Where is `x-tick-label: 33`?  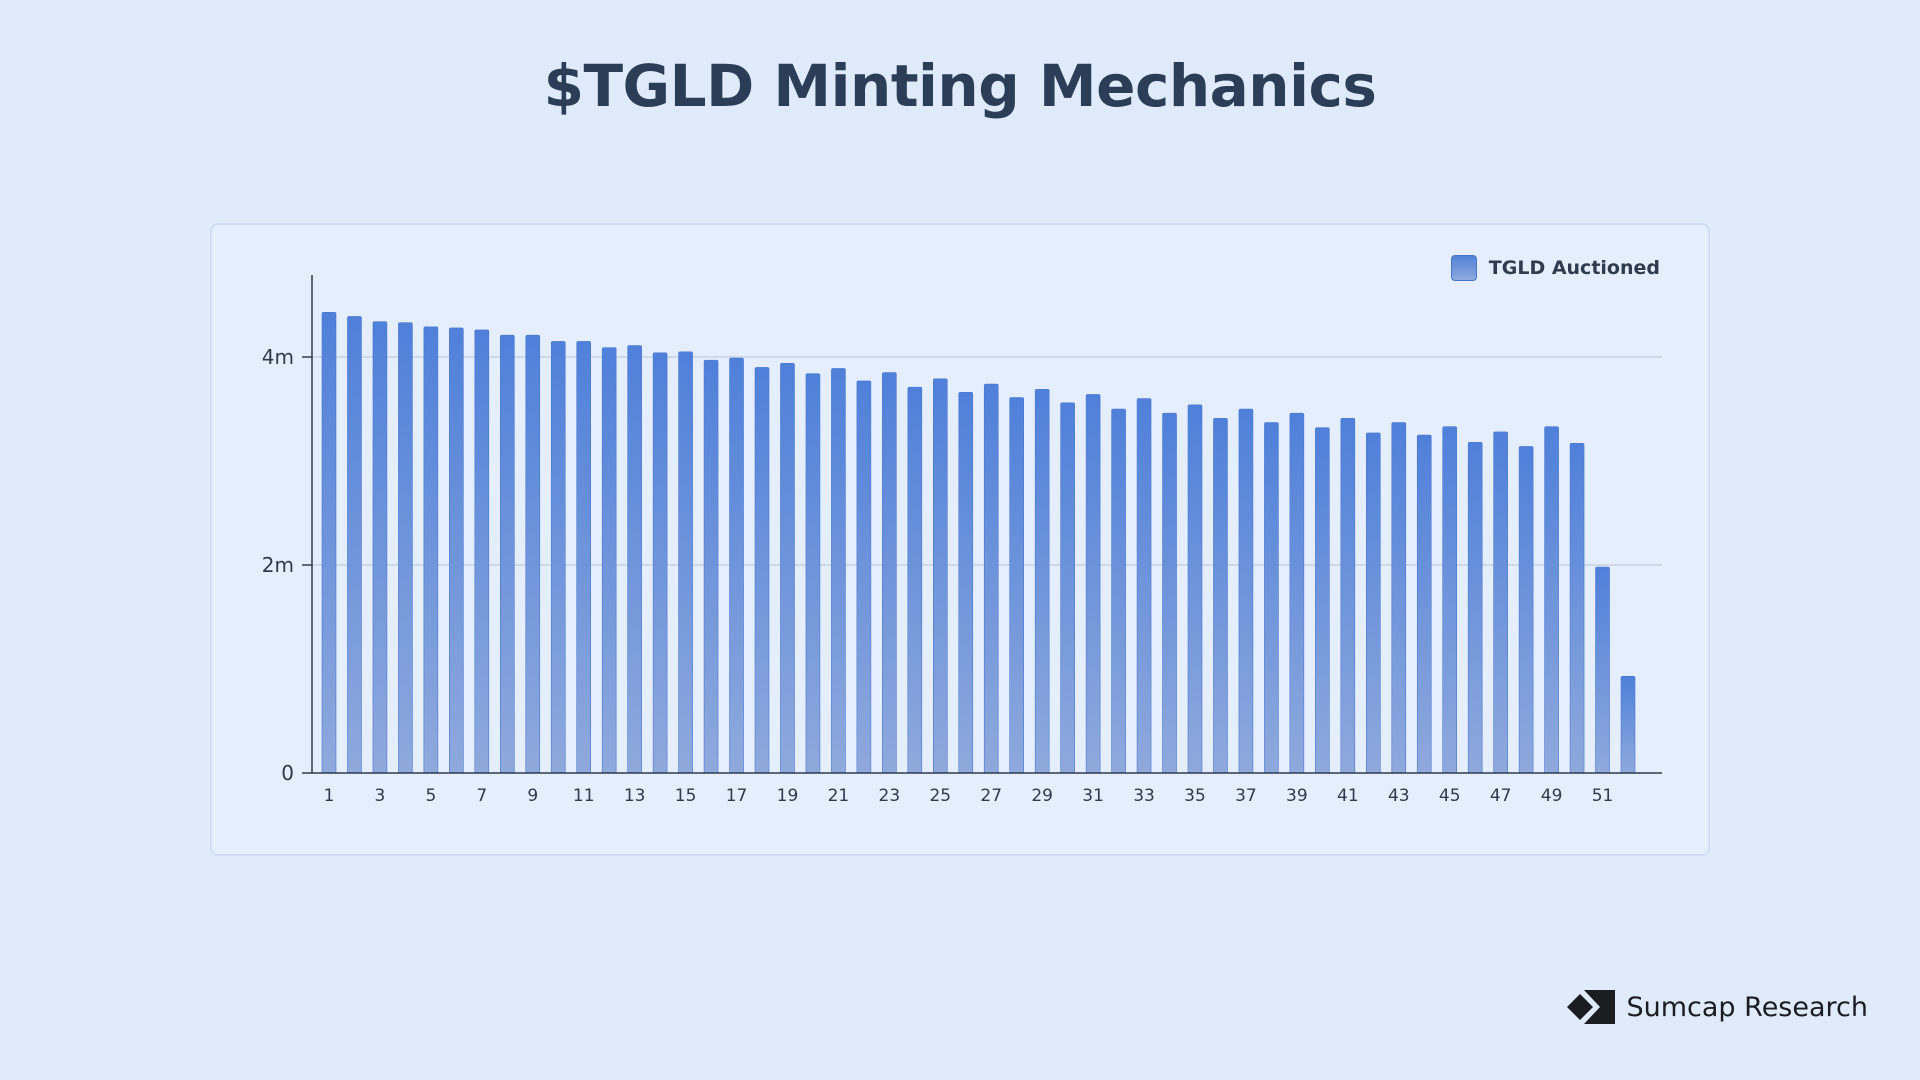 x-tick-label: 33 is located at coordinates (1144, 796).